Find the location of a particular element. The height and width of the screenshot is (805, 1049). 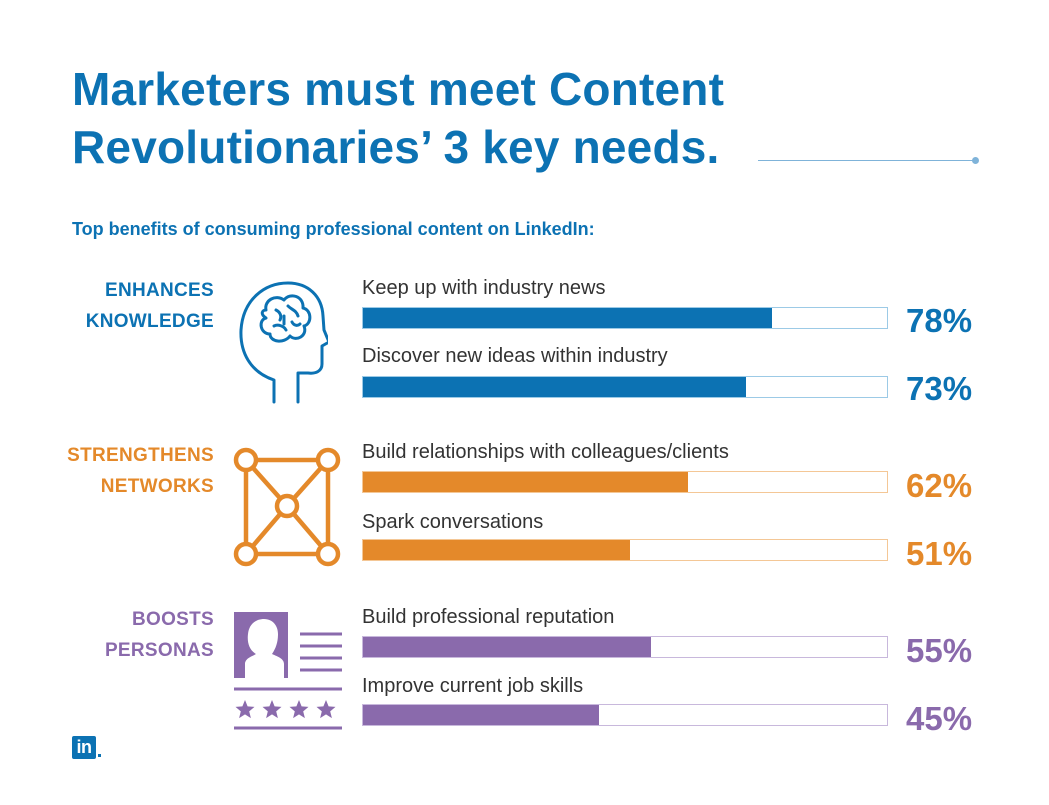

group-label-line: NETWORKS is located at coordinates (157, 486).